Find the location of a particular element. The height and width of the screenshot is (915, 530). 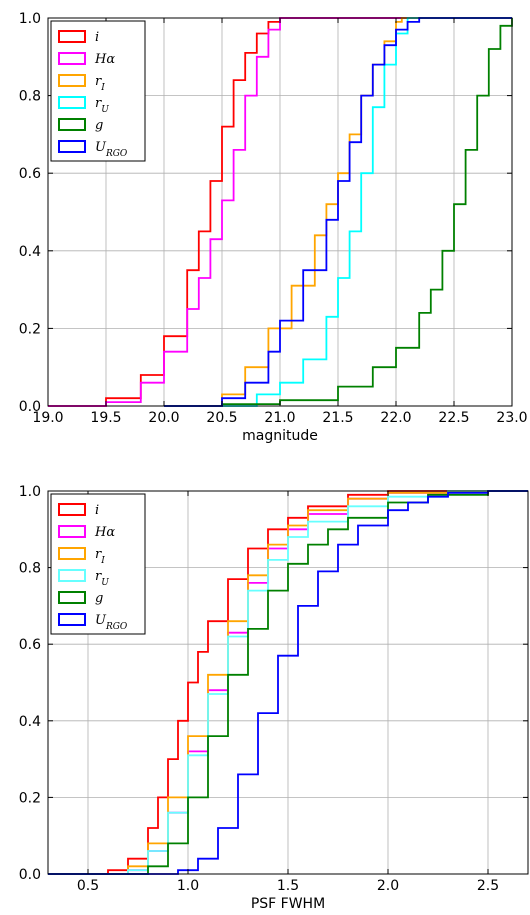

x-axis-label: magnitude is located at coordinates (280, 436).